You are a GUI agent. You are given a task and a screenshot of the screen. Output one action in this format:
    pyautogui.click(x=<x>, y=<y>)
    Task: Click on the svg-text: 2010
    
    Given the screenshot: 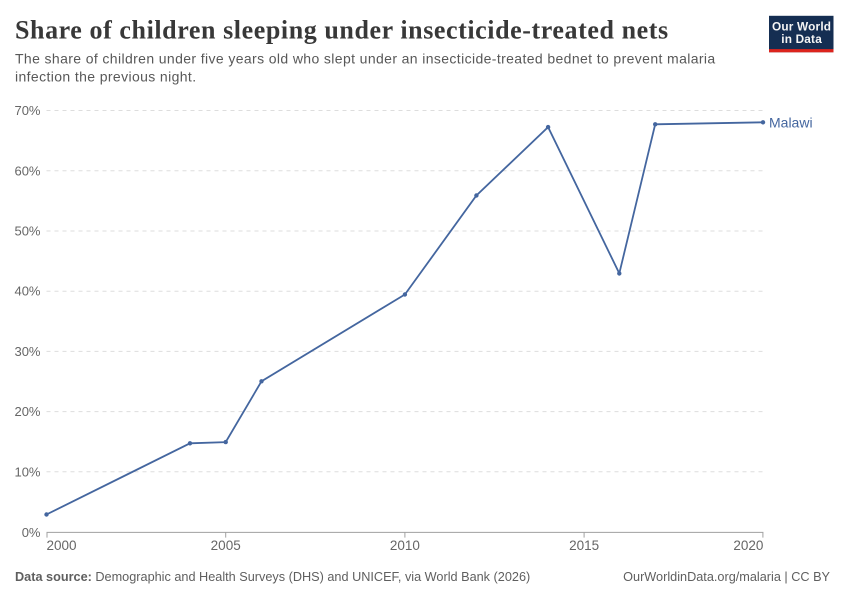 What is the action you would take?
    pyautogui.click(x=405, y=545)
    